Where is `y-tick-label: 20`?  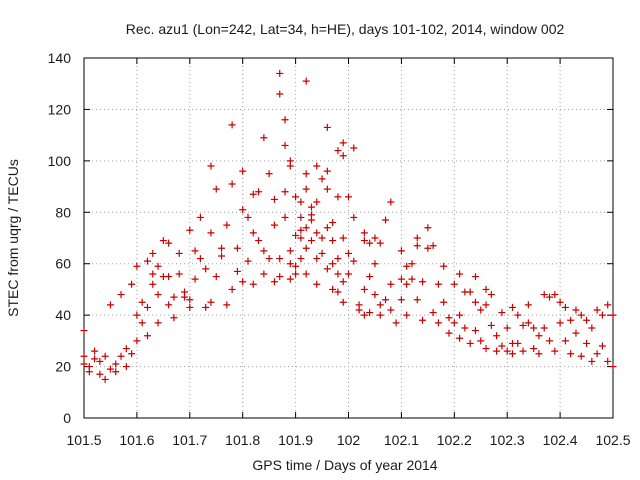 y-tick-label: 20 is located at coordinates (63, 367).